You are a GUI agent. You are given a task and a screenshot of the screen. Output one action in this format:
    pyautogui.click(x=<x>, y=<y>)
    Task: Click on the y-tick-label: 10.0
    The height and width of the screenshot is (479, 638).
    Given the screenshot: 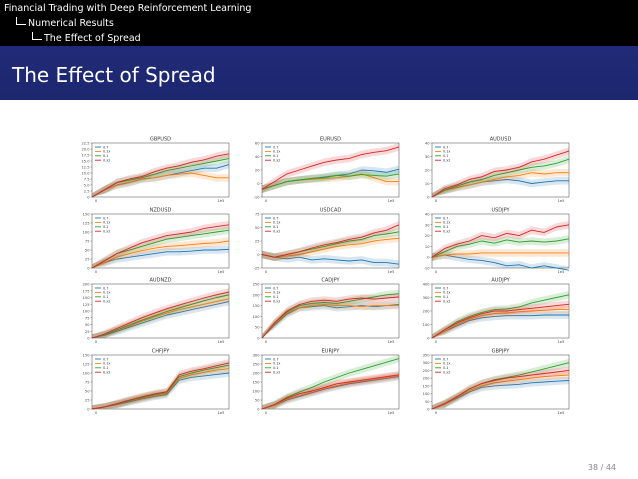 What is the action you would take?
    pyautogui.click(x=85, y=174)
    